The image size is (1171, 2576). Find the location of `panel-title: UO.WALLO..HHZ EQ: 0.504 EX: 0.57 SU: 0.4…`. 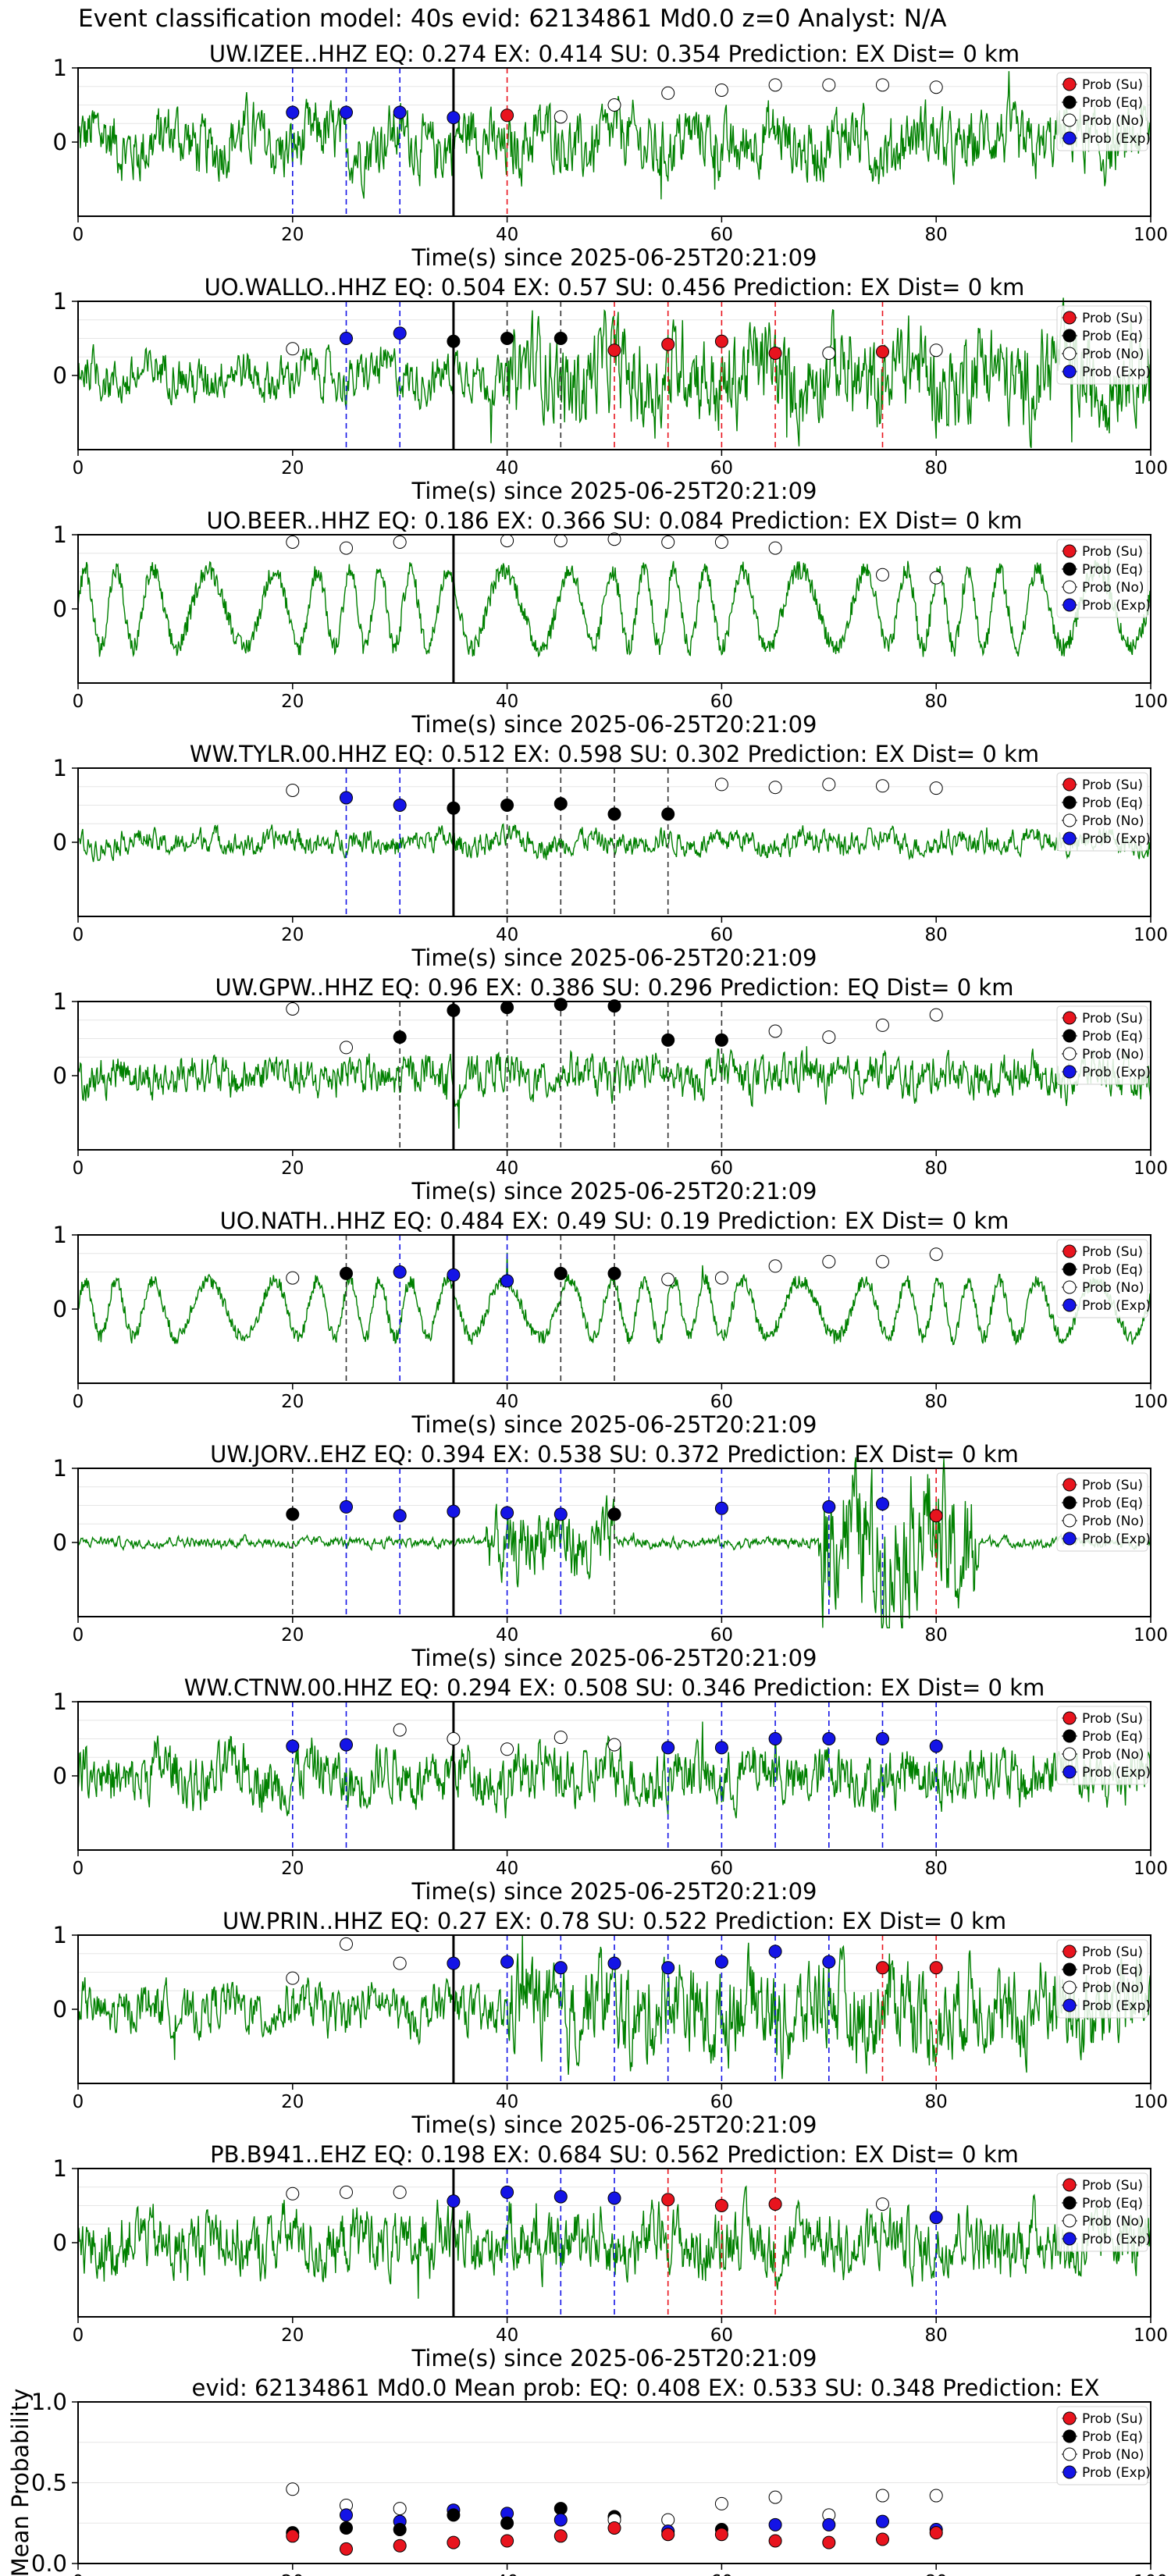

panel-title: UO.WALLO..HHZ EQ: 0.504 EX: 0.57 SU: 0.4… is located at coordinates (615, 287).